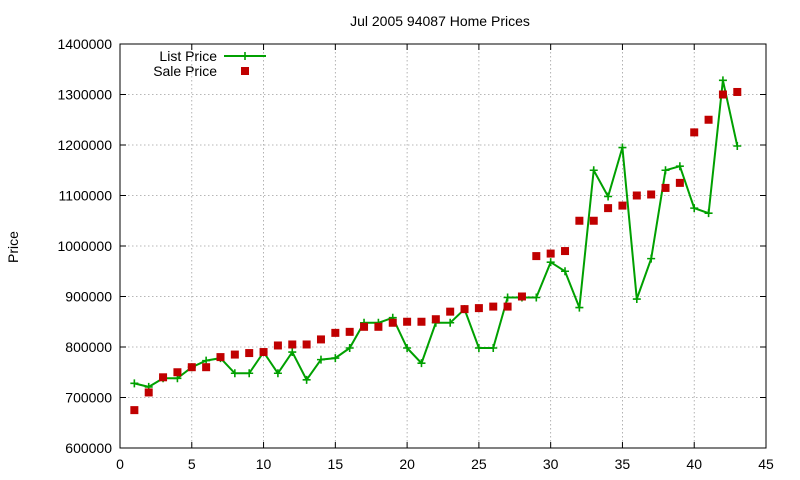  I want to click on y-tick-label: 900000, so click(88, 297).